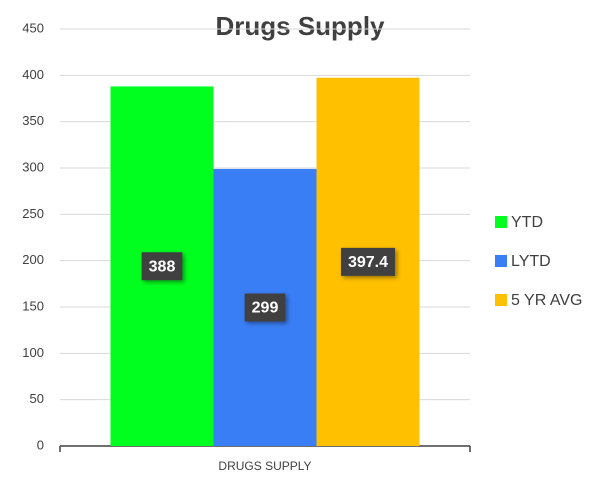  I want to click on x-tick-label: DRUGS SUPPLY, so click(264, 466).